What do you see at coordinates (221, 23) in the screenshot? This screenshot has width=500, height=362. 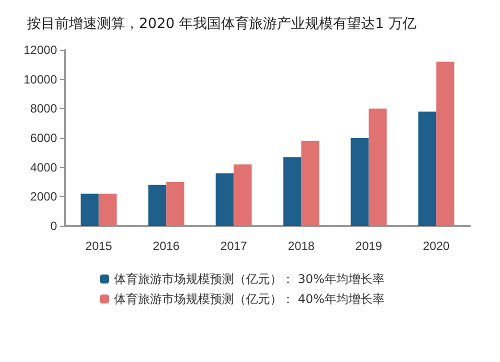 I see `chart-title: 按目前增速测算，2020 年我国体育旅游产业规模有望达1 万亿` at bounding box center [221, 23].